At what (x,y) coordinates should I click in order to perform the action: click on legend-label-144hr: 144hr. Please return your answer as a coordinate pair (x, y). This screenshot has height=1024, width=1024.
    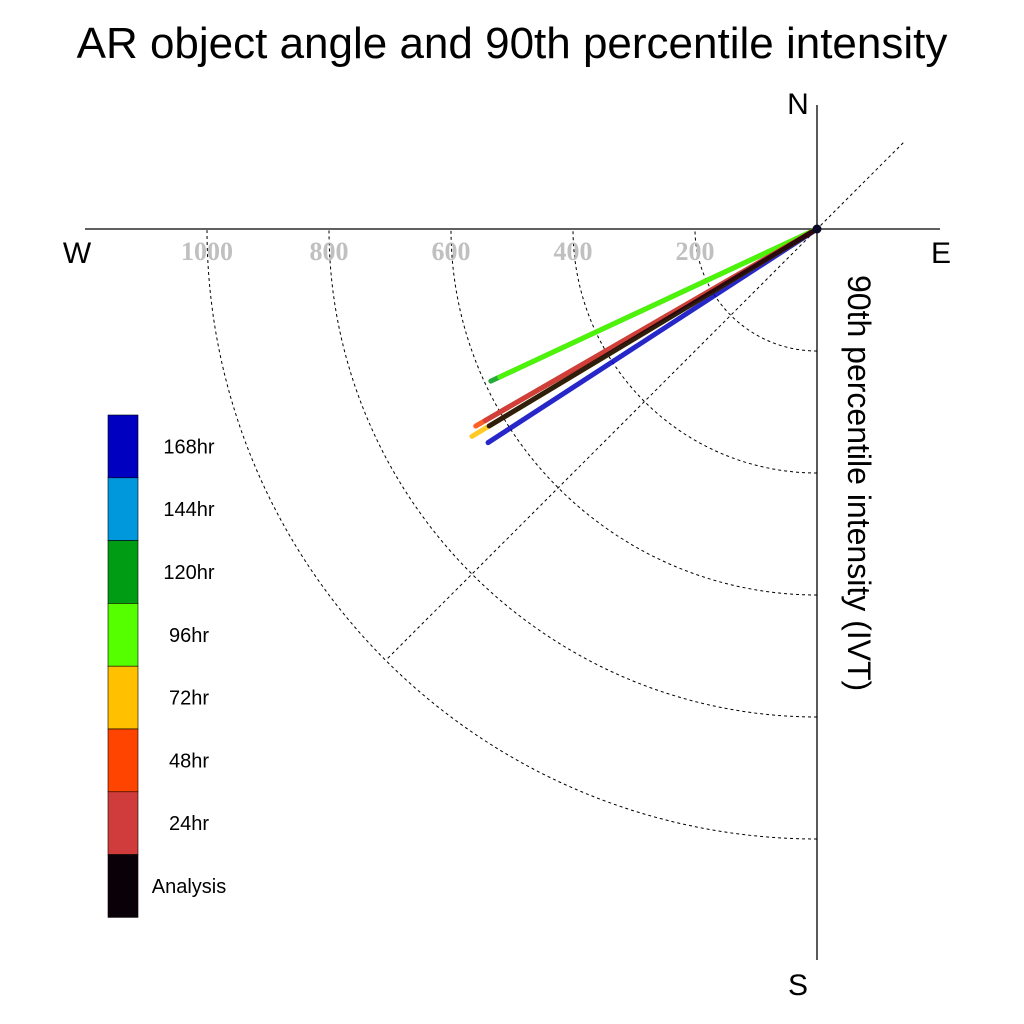
    Looking at the image, I should click on (188, 510).